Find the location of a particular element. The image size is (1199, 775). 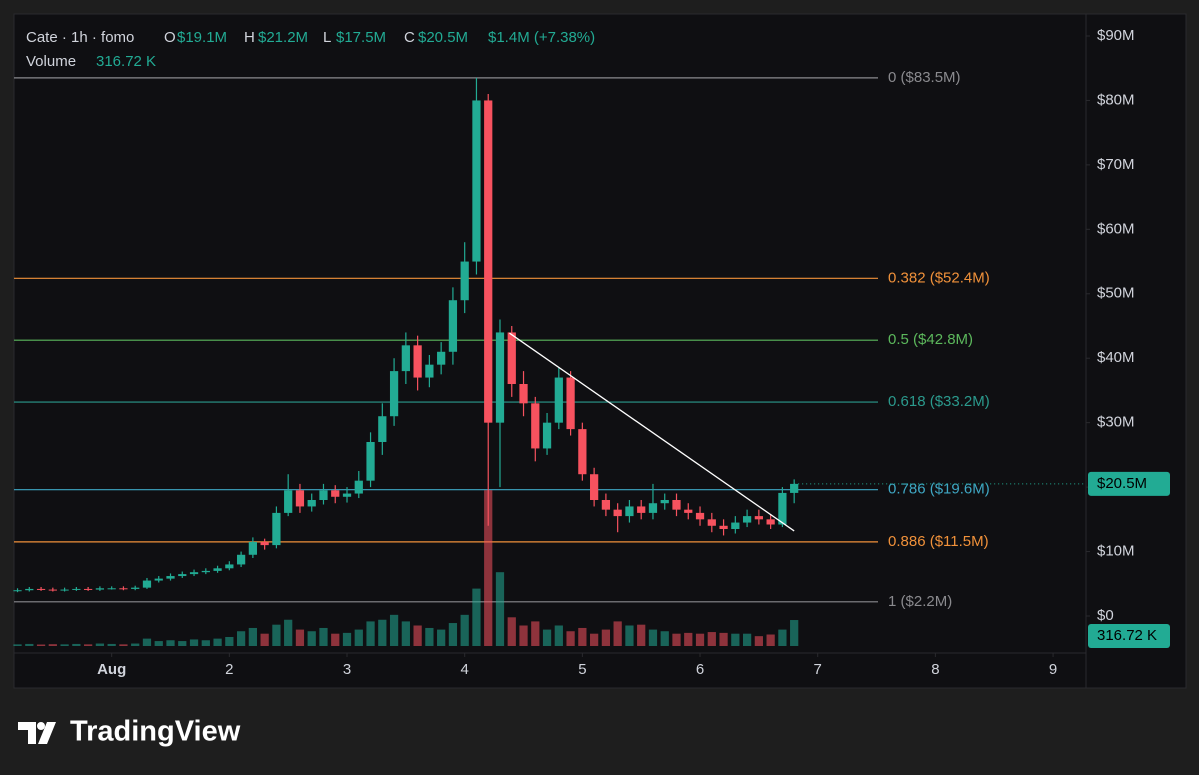

fib-label: 0.5 ($42.8M) is located at coordinates (930, 339).